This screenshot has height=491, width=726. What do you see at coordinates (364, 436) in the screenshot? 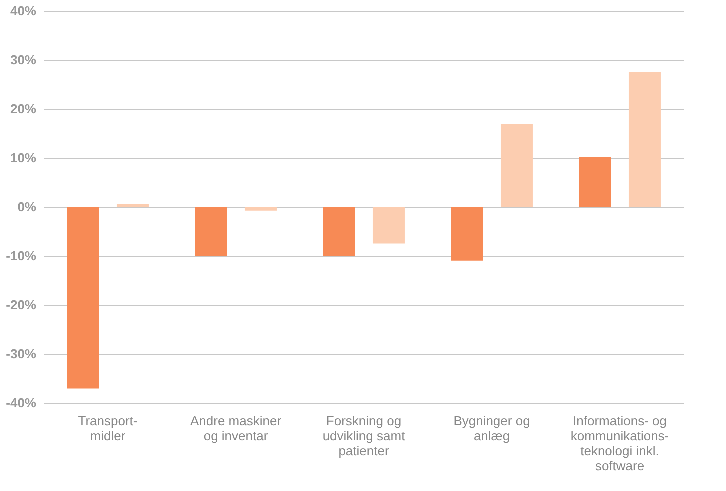
I see `x-tick-label: Forskning og udvikling samt patienter` at bounding box center [364, 436].